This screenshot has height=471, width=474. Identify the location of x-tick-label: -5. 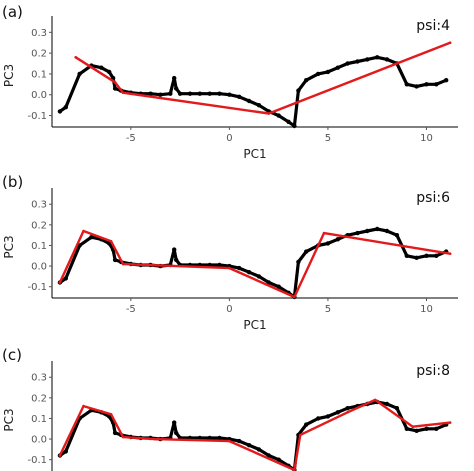
(131, 138).